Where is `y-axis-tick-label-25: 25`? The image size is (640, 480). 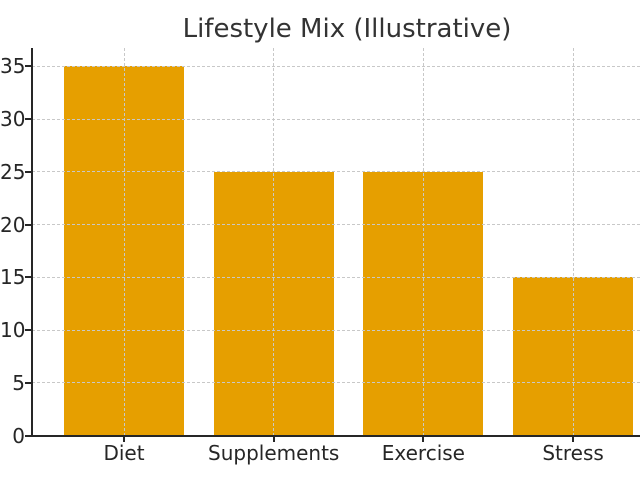
y-axis-tick-label-25: 25 is located at coordinates (13, 171).